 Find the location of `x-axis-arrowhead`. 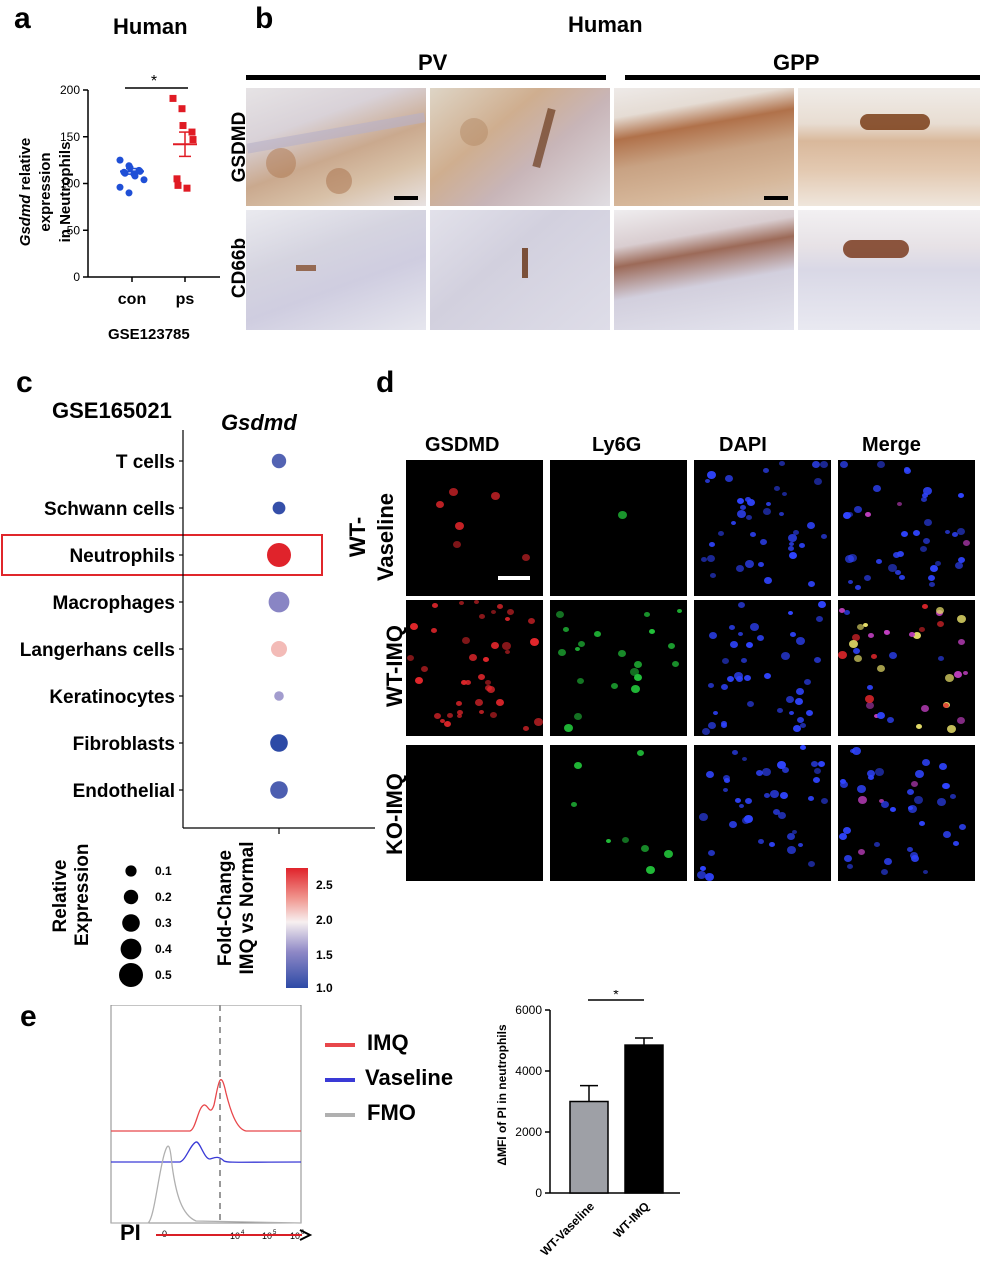

x-axis-arrowhead is located at coordinates (306, 1235).